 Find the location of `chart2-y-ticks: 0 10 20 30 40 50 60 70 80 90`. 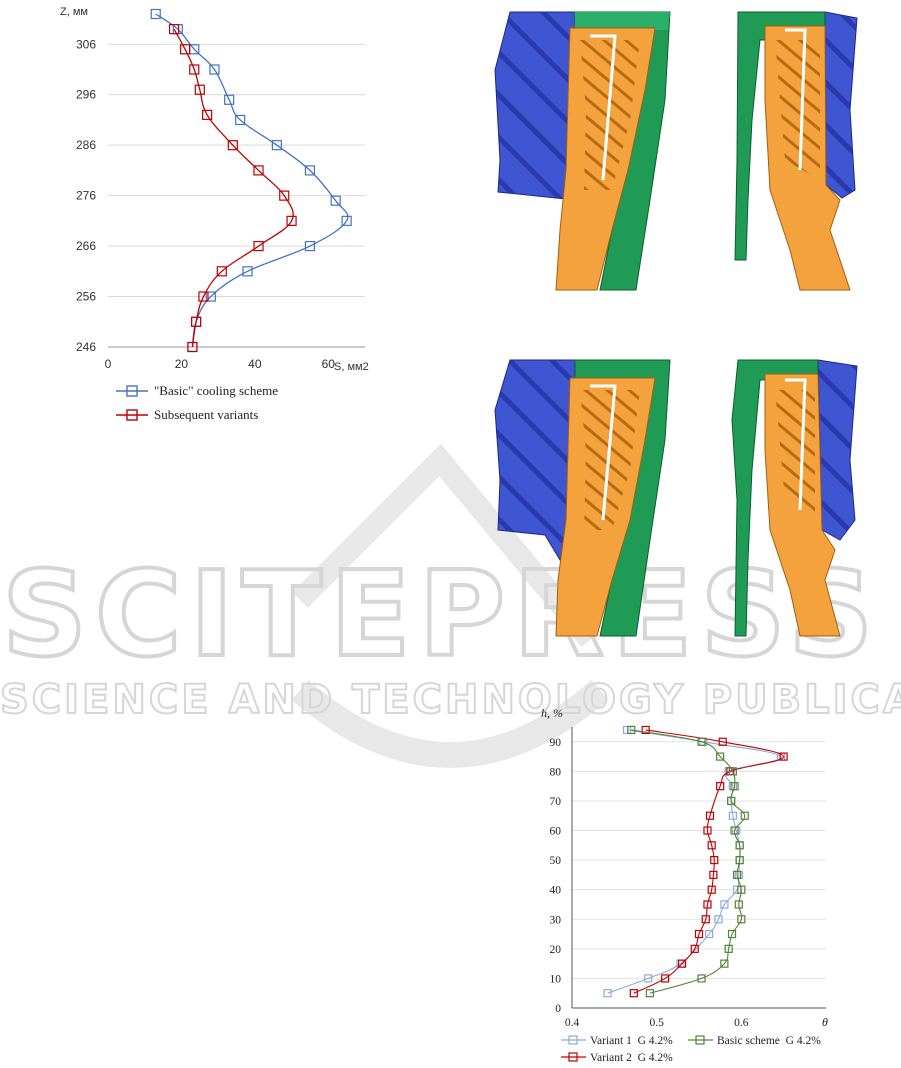

chart2-y-ticks: 0 10 20 30 40 50 60 70 80 90 is located at coordinates (556, 876).